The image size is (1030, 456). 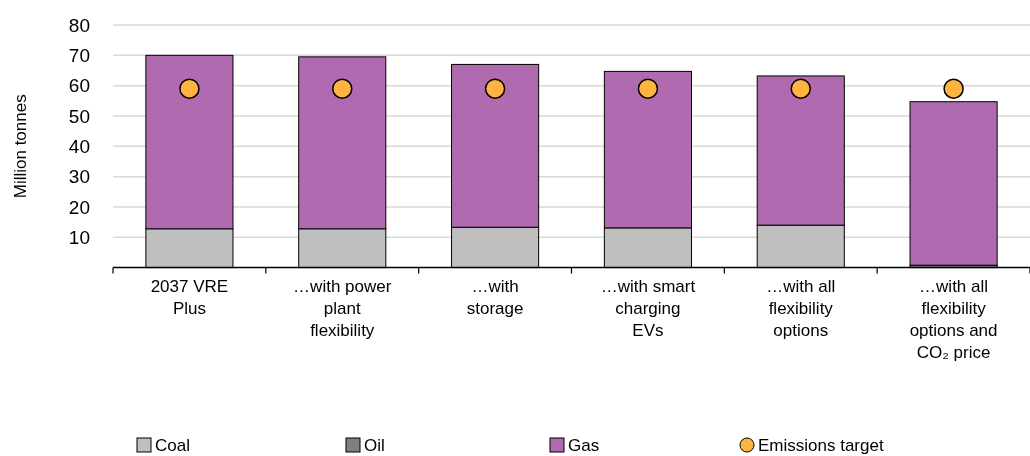 What do you see at coordinates (189, 297) in the screenshot?
I see `x-tick-label: 2037 VRE Plus` at bounding box center [189, 297].